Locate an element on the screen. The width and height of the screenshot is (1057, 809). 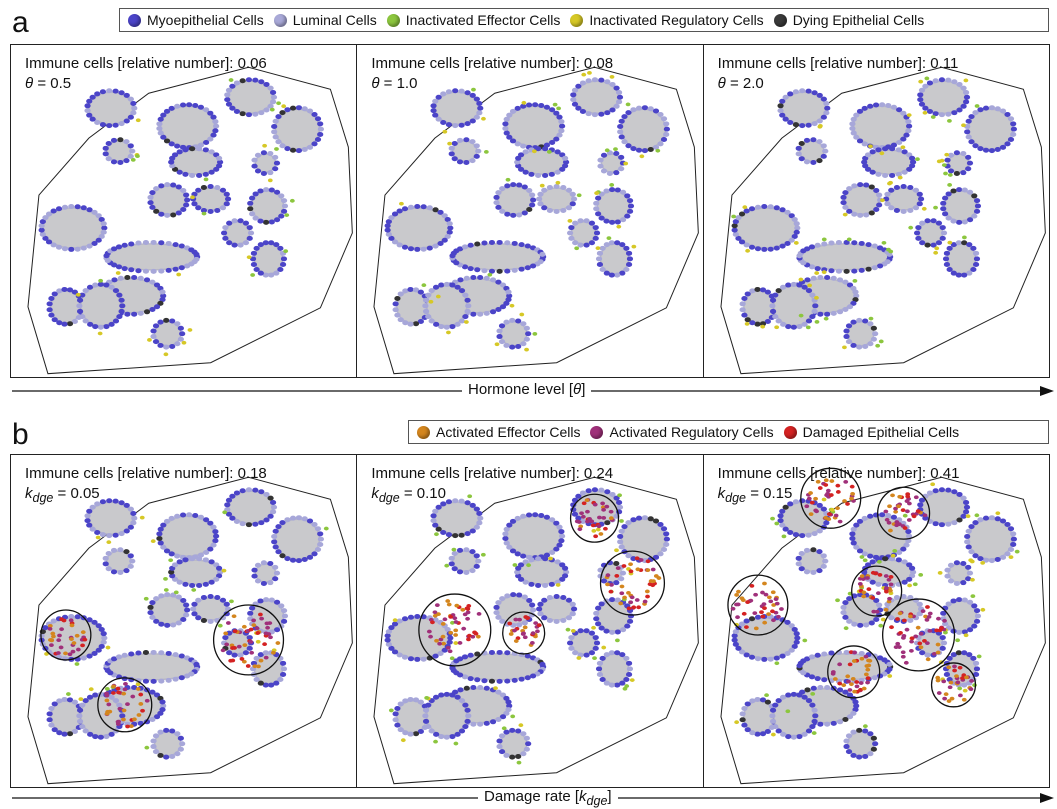
tissue-boundary is located at coordinates (536, 220).